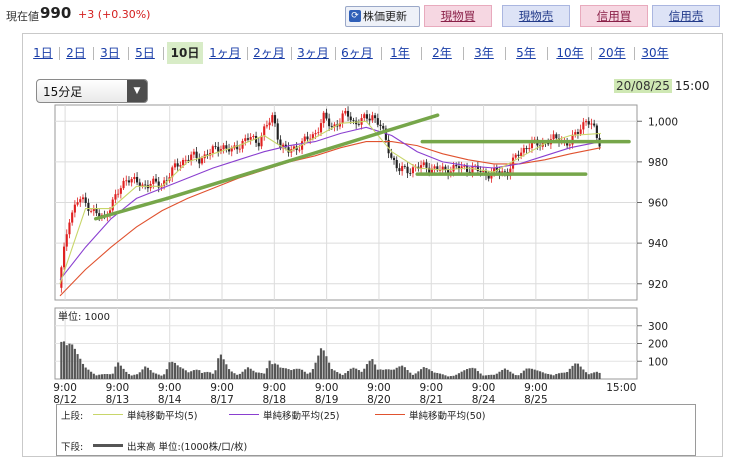 This screenshot has height=462, width=730. Describe the element at coordinates (110, 53) in the screenshot. I see `range-3d: 3日` at that location.